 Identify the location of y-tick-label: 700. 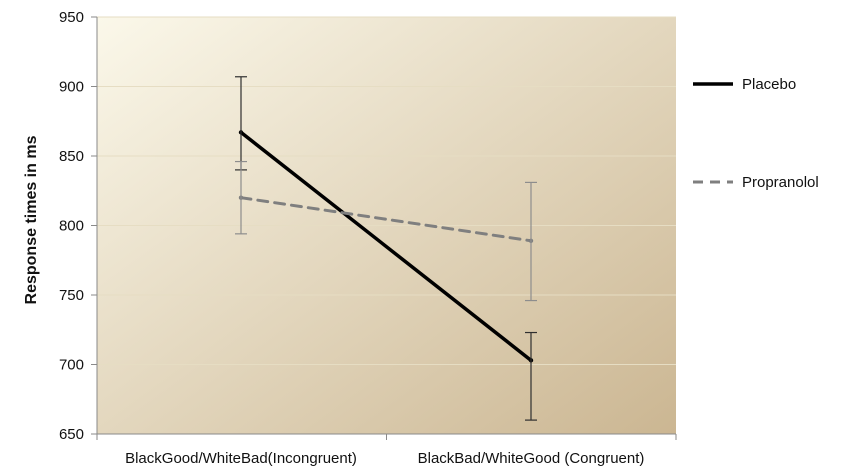
(71, 365).